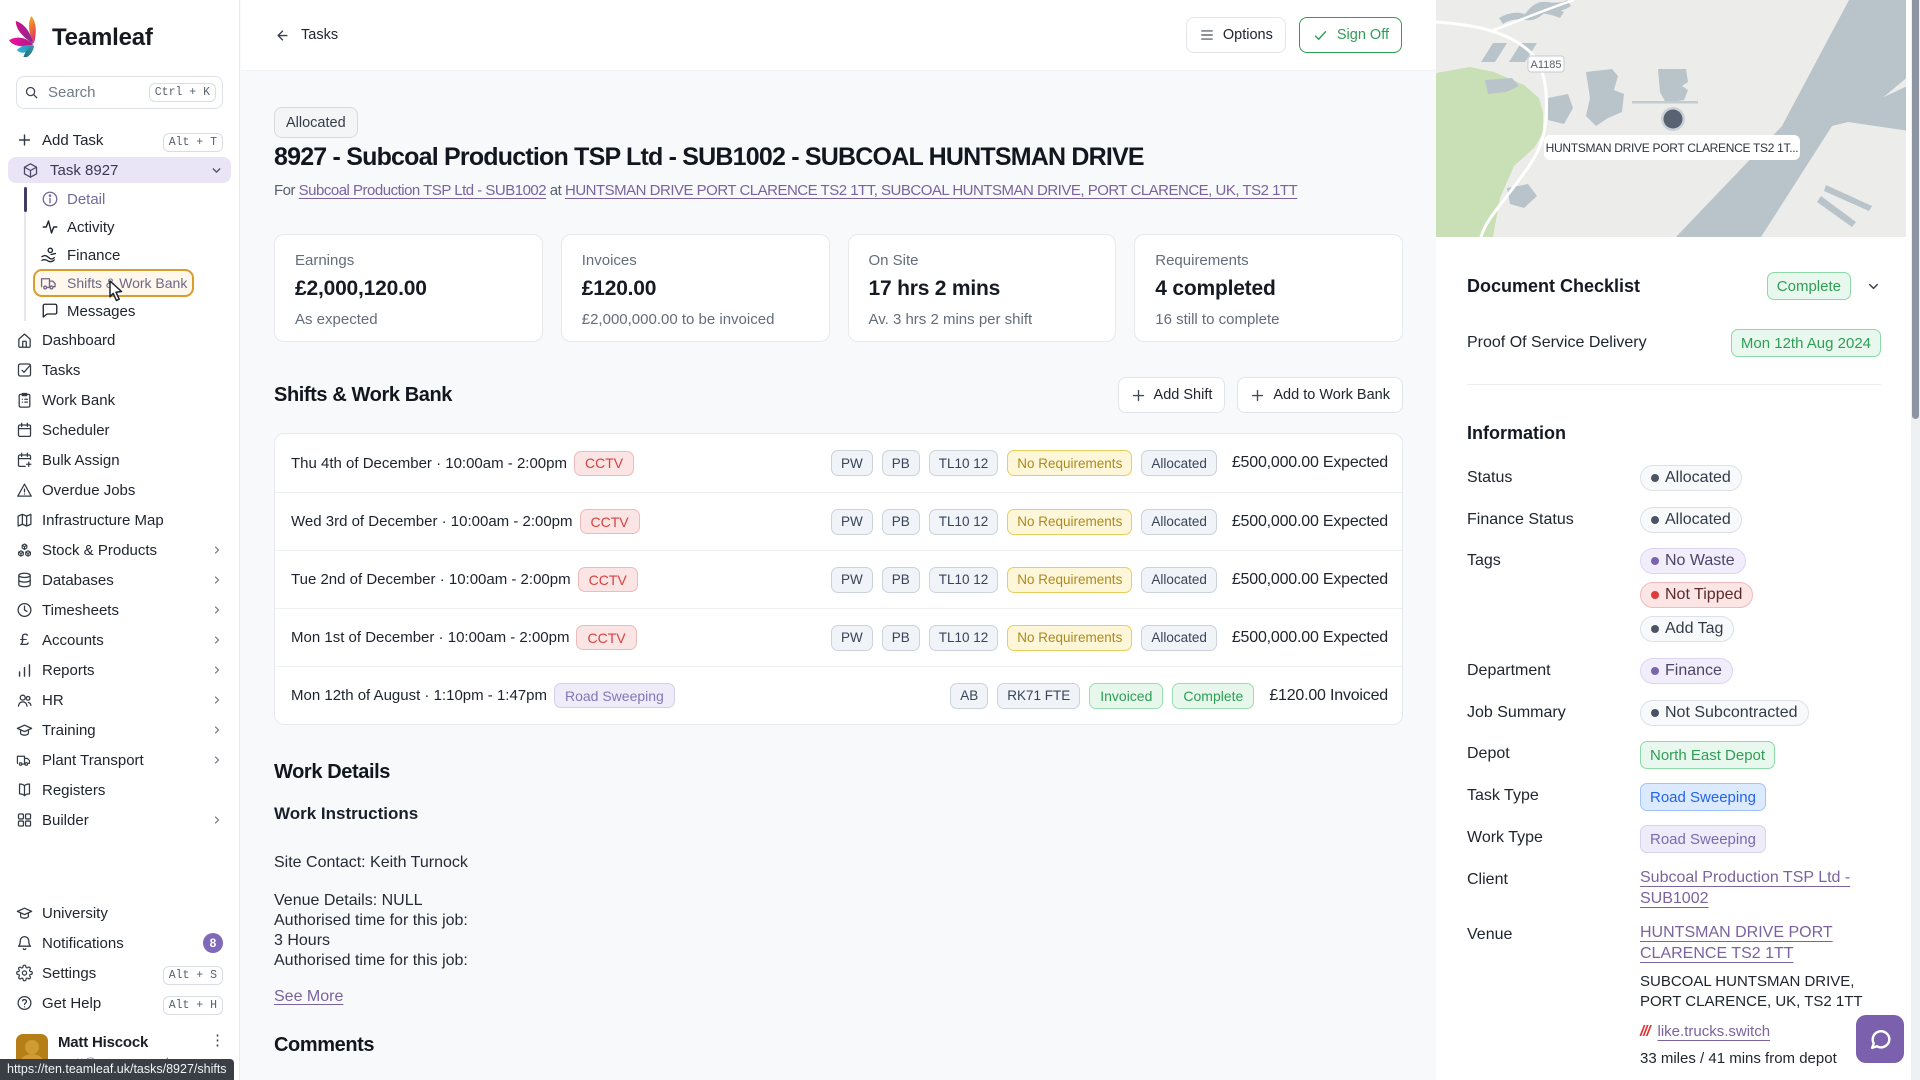  Describe the element at coordinates (1546, 65) in the screenshot. I see `svg-text: A1185` at that location.